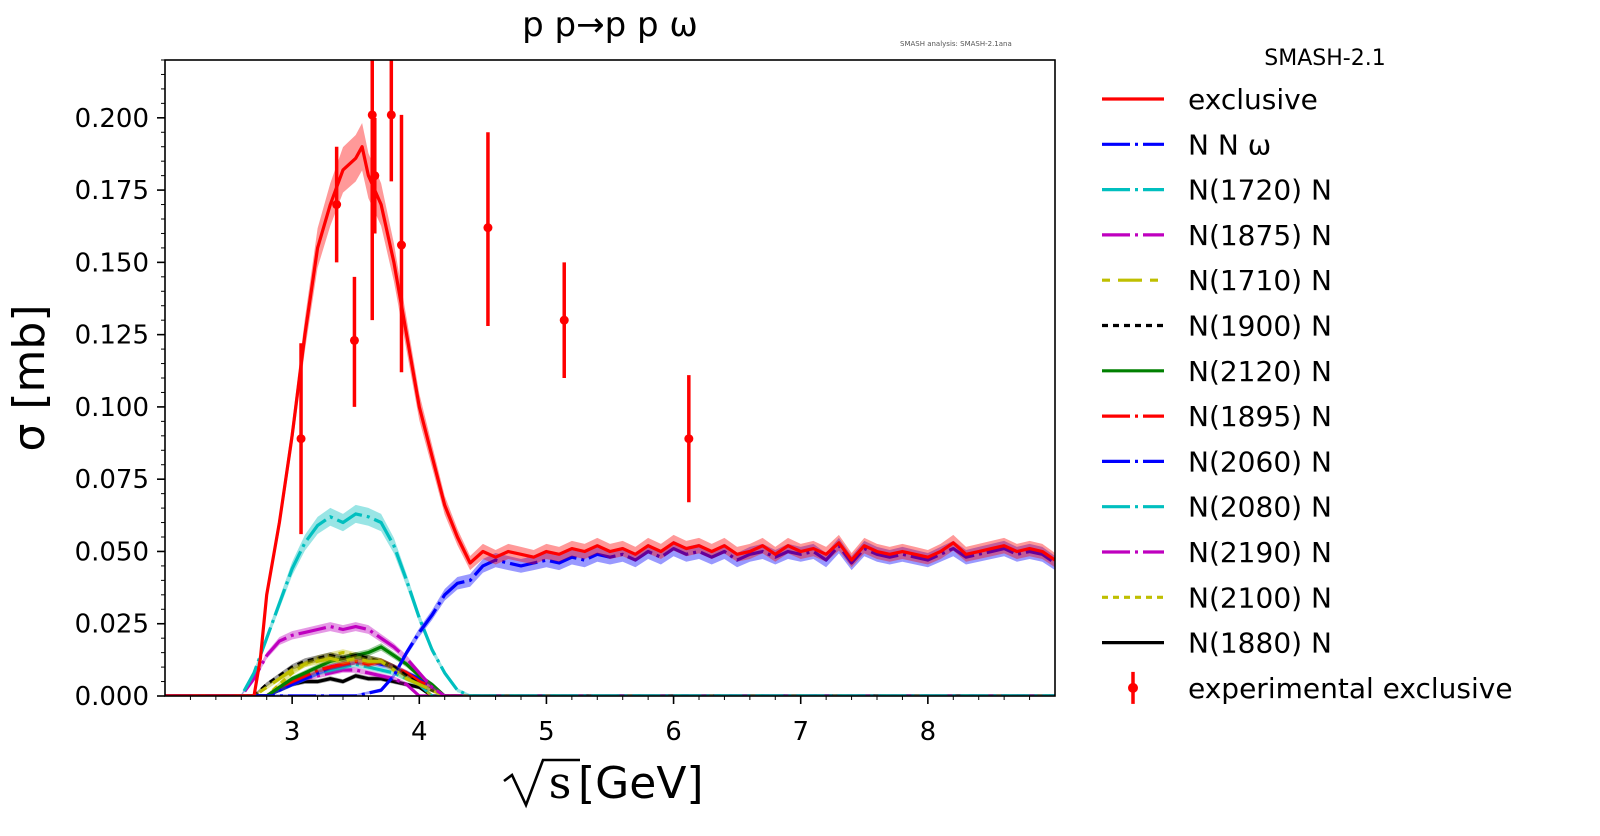 The height and width of the screenshot is (836, 1600). Describe the element at coordinates (1260, 643) in the screenshot. I see `legend-label: N(1880) N` at that location.